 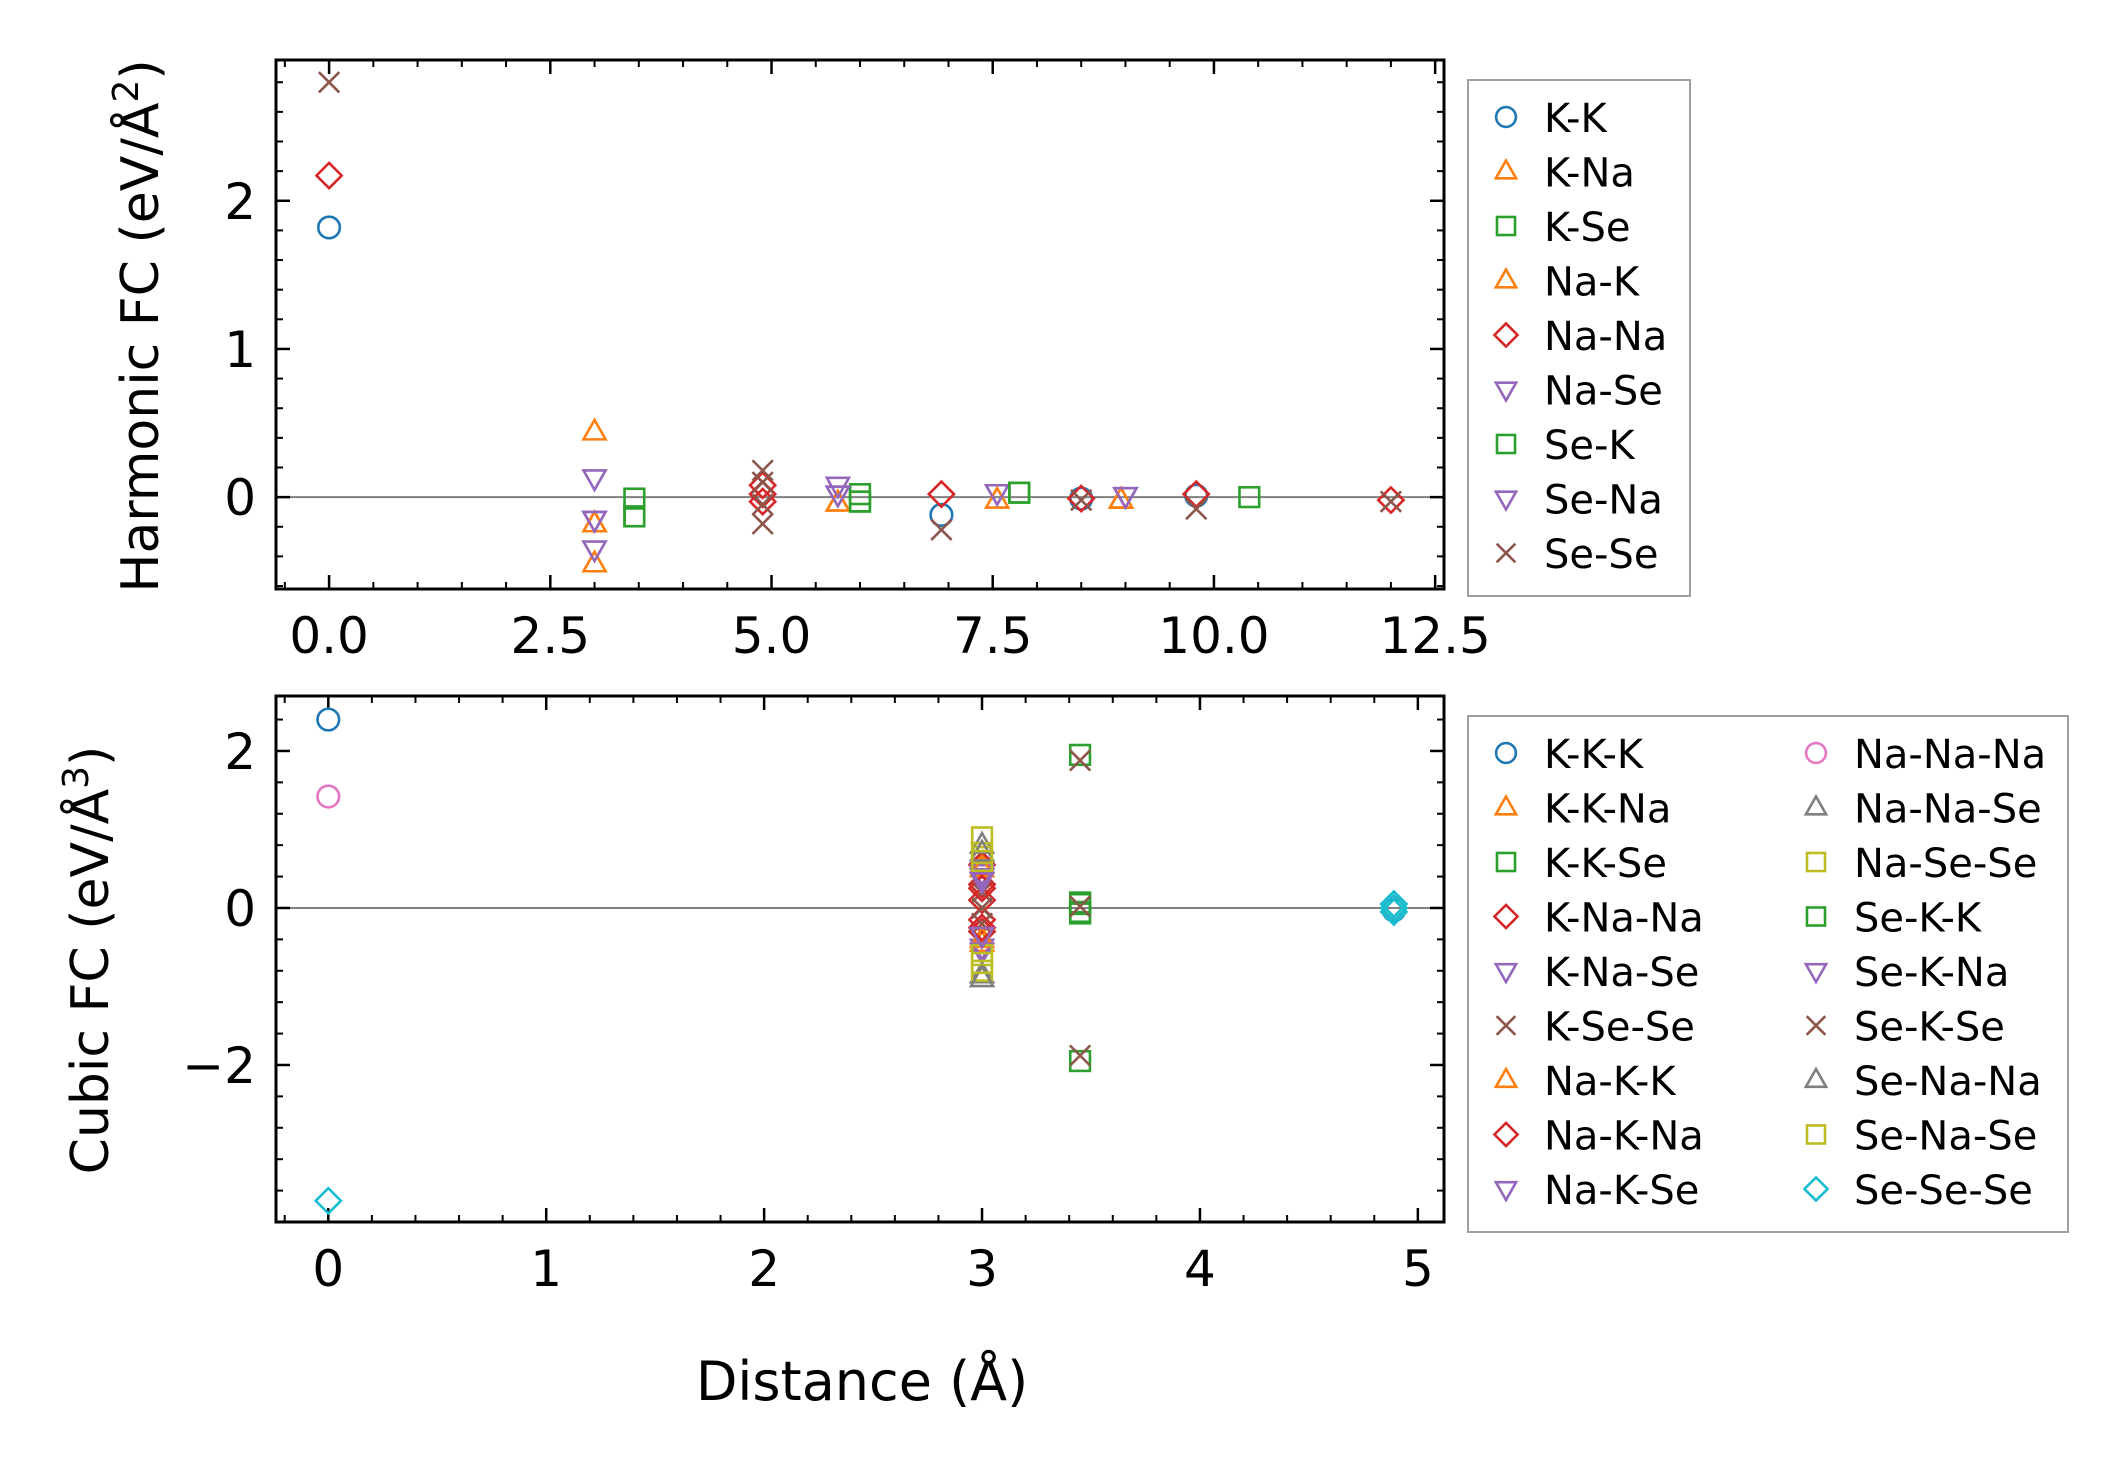 I want to click on harmonic-legend-label-se-k: Se-K, so click(x=1590, y=446).